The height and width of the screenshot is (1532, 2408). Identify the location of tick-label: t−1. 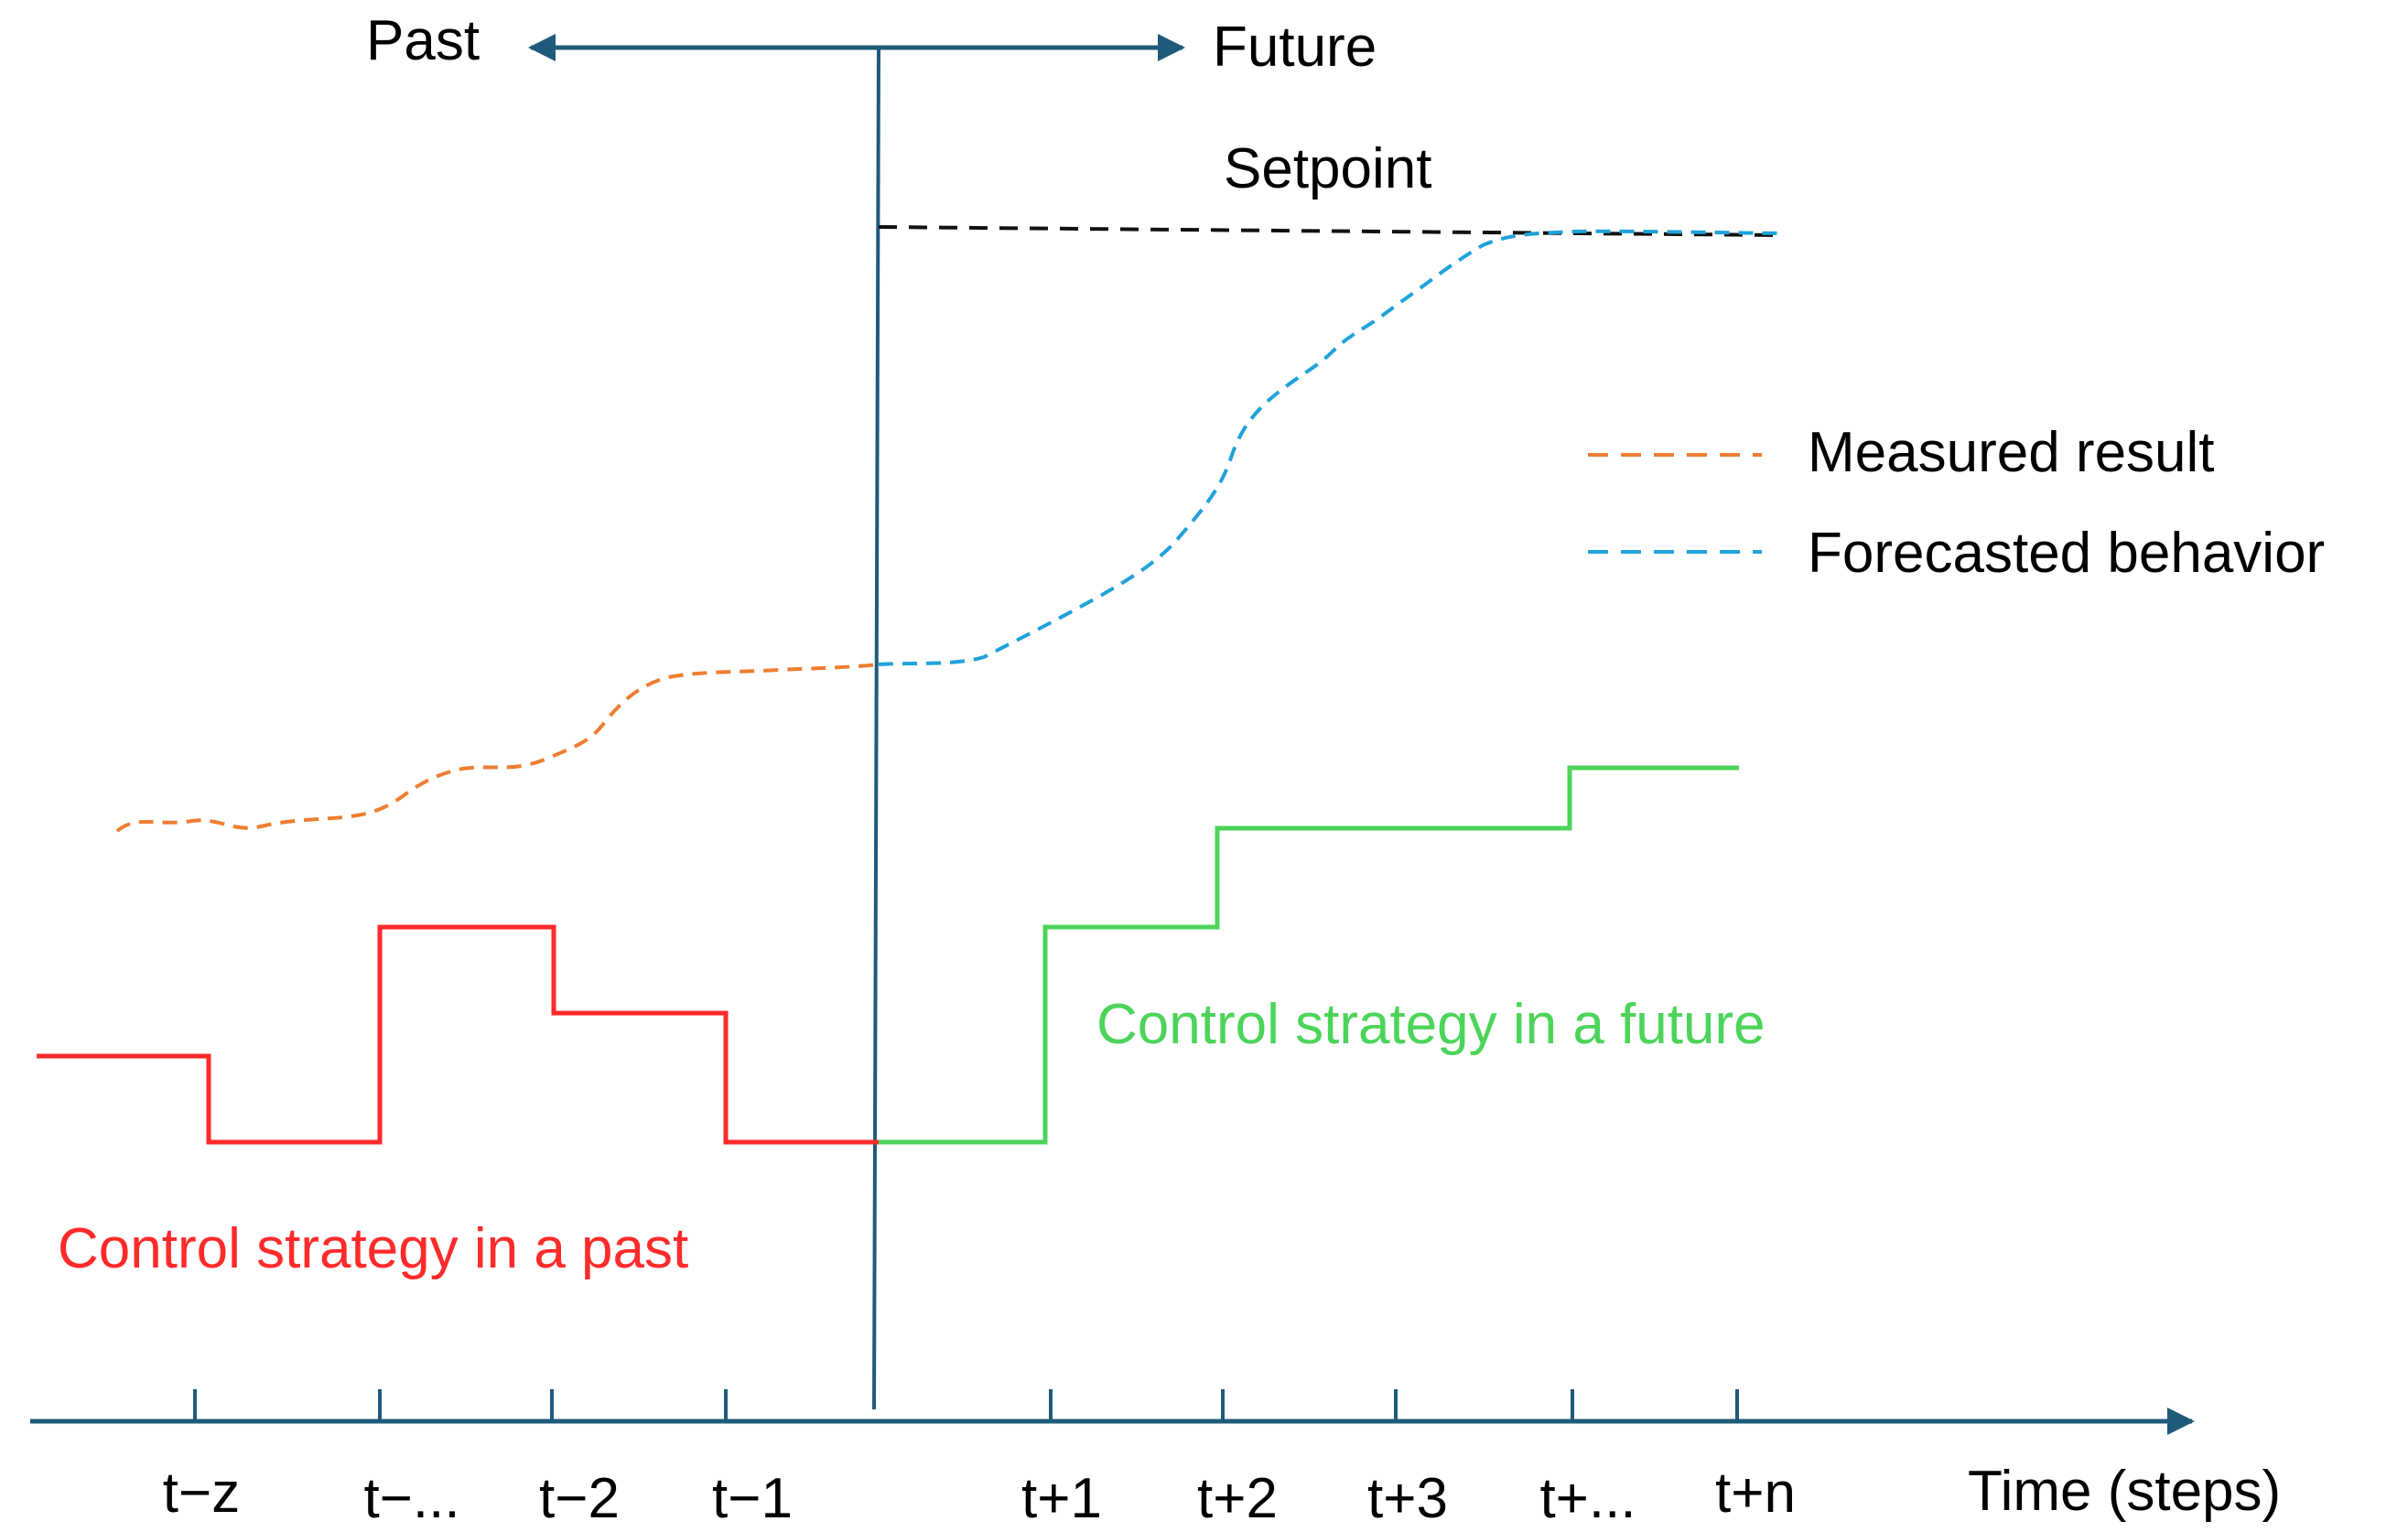
(752, 1498).